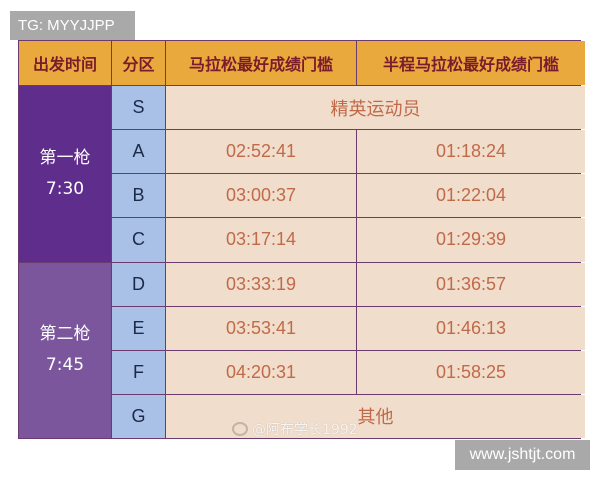 The image size is (600, 480). What do you see at coordinates (471, 63) in the screenshot?
I see `header-half-marathon-threshold: 半程马拉松最好成绩门槛` at bounding box center [471, 63].